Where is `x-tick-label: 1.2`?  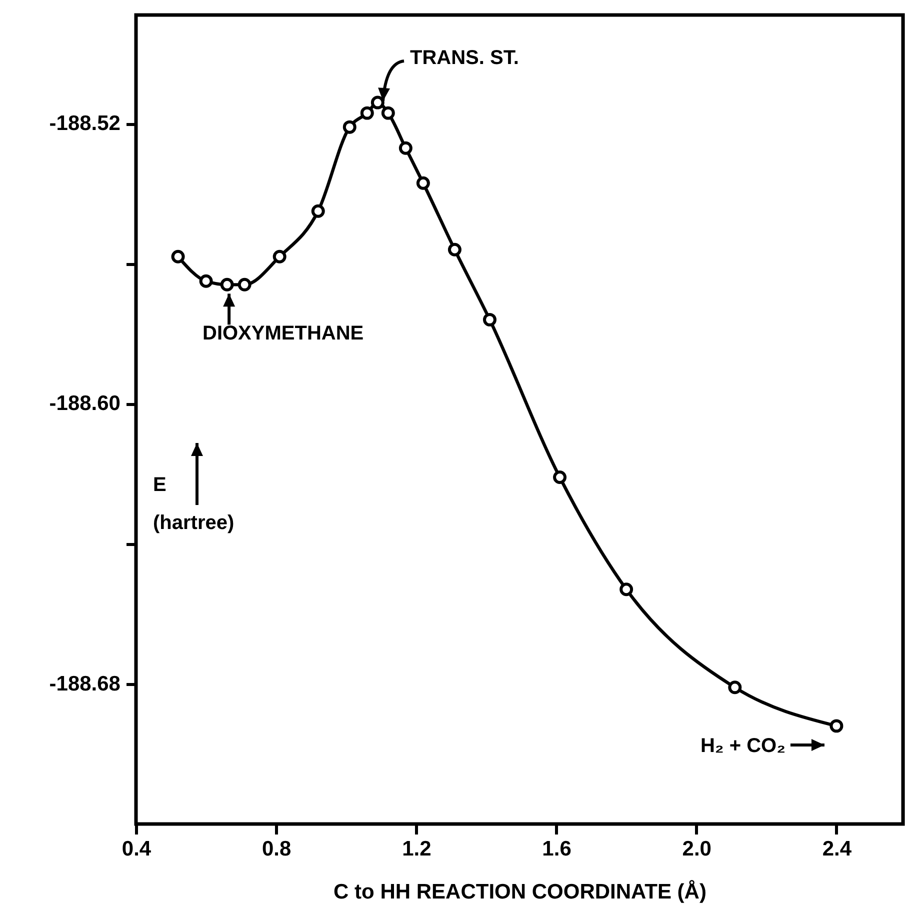
x-tick-label: 1.2 is located at coordinates (417, 849).